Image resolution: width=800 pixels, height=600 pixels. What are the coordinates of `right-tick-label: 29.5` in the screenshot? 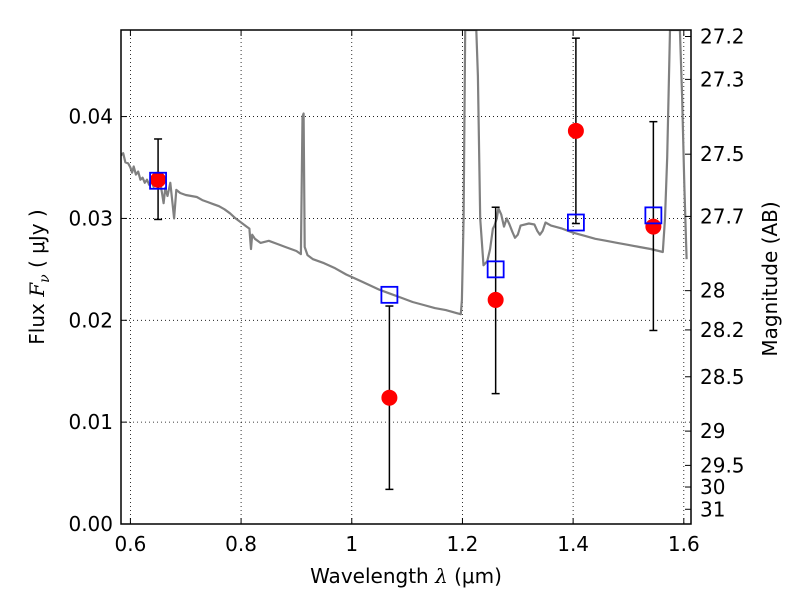 It's located at (722, 465).